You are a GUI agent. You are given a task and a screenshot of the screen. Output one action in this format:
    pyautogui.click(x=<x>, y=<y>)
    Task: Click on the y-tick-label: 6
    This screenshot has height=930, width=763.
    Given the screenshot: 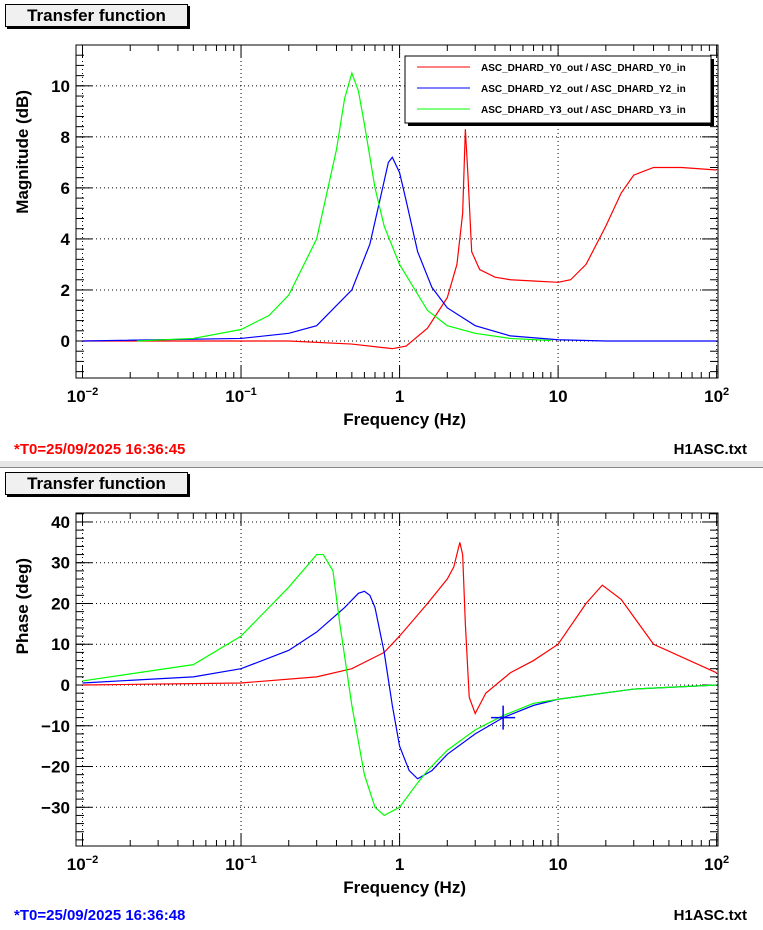 What is the action you would take?
    pyautogui.click(x=65, y=188)
    